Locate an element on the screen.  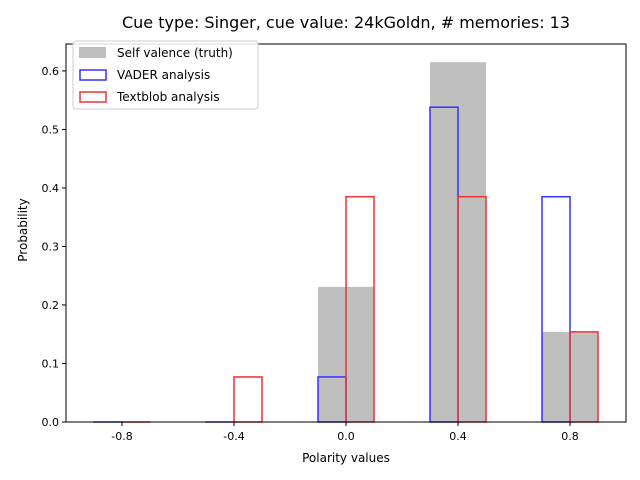
legend-label: Textblob analysis is located at coordinates (168, 97).